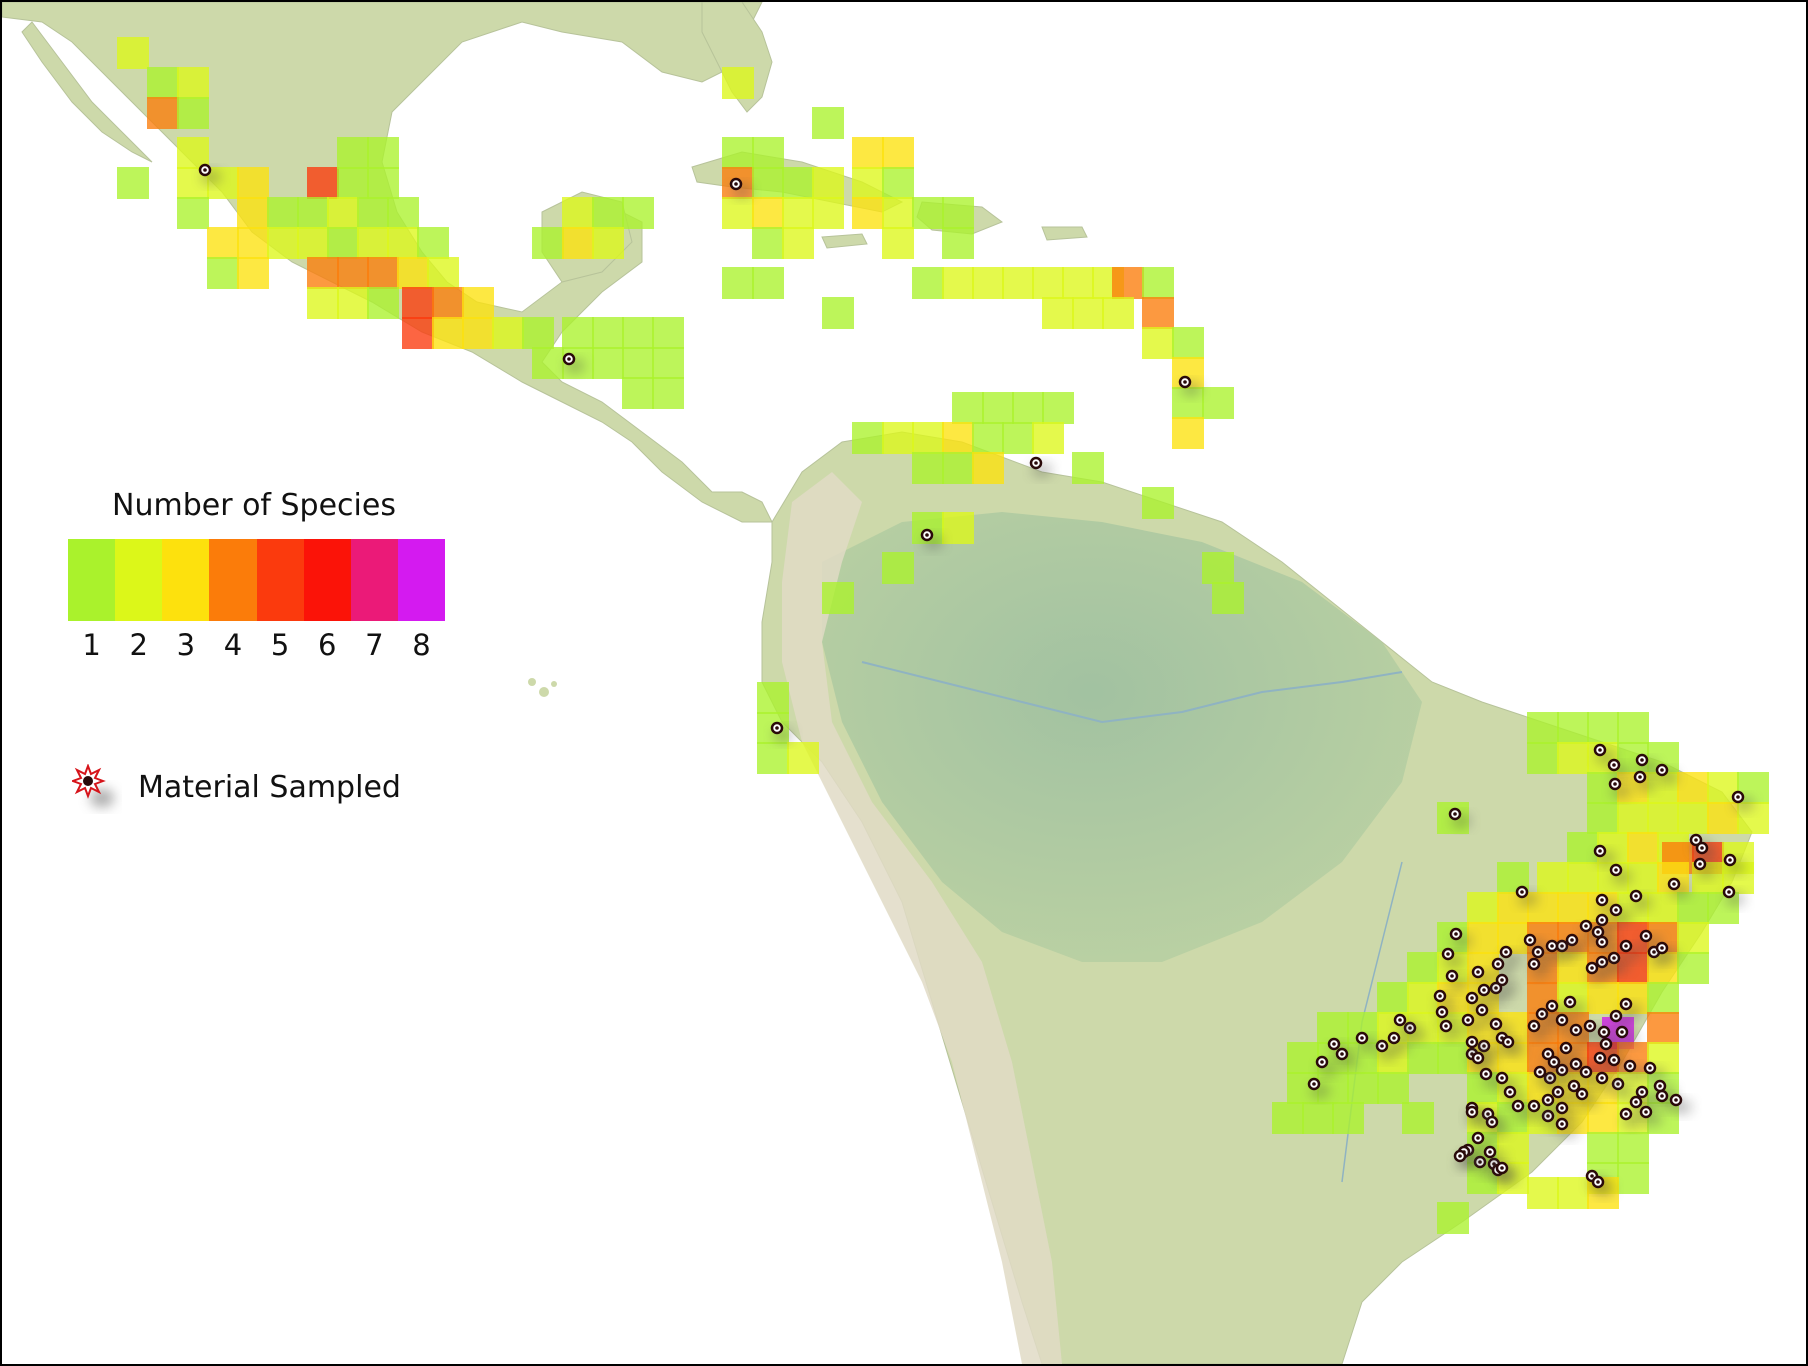 The image size is (1808, 1366). I want to click on legend-scale-labels: 1 2 3 4 5 6 7 8, so click(256, 645).